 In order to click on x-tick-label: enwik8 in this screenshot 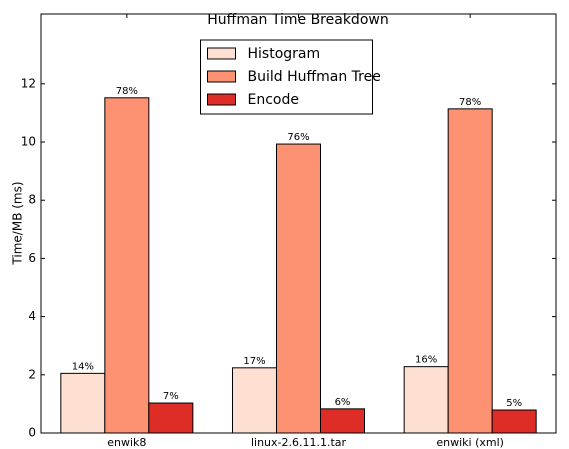, I will do `click(126, 442)`.